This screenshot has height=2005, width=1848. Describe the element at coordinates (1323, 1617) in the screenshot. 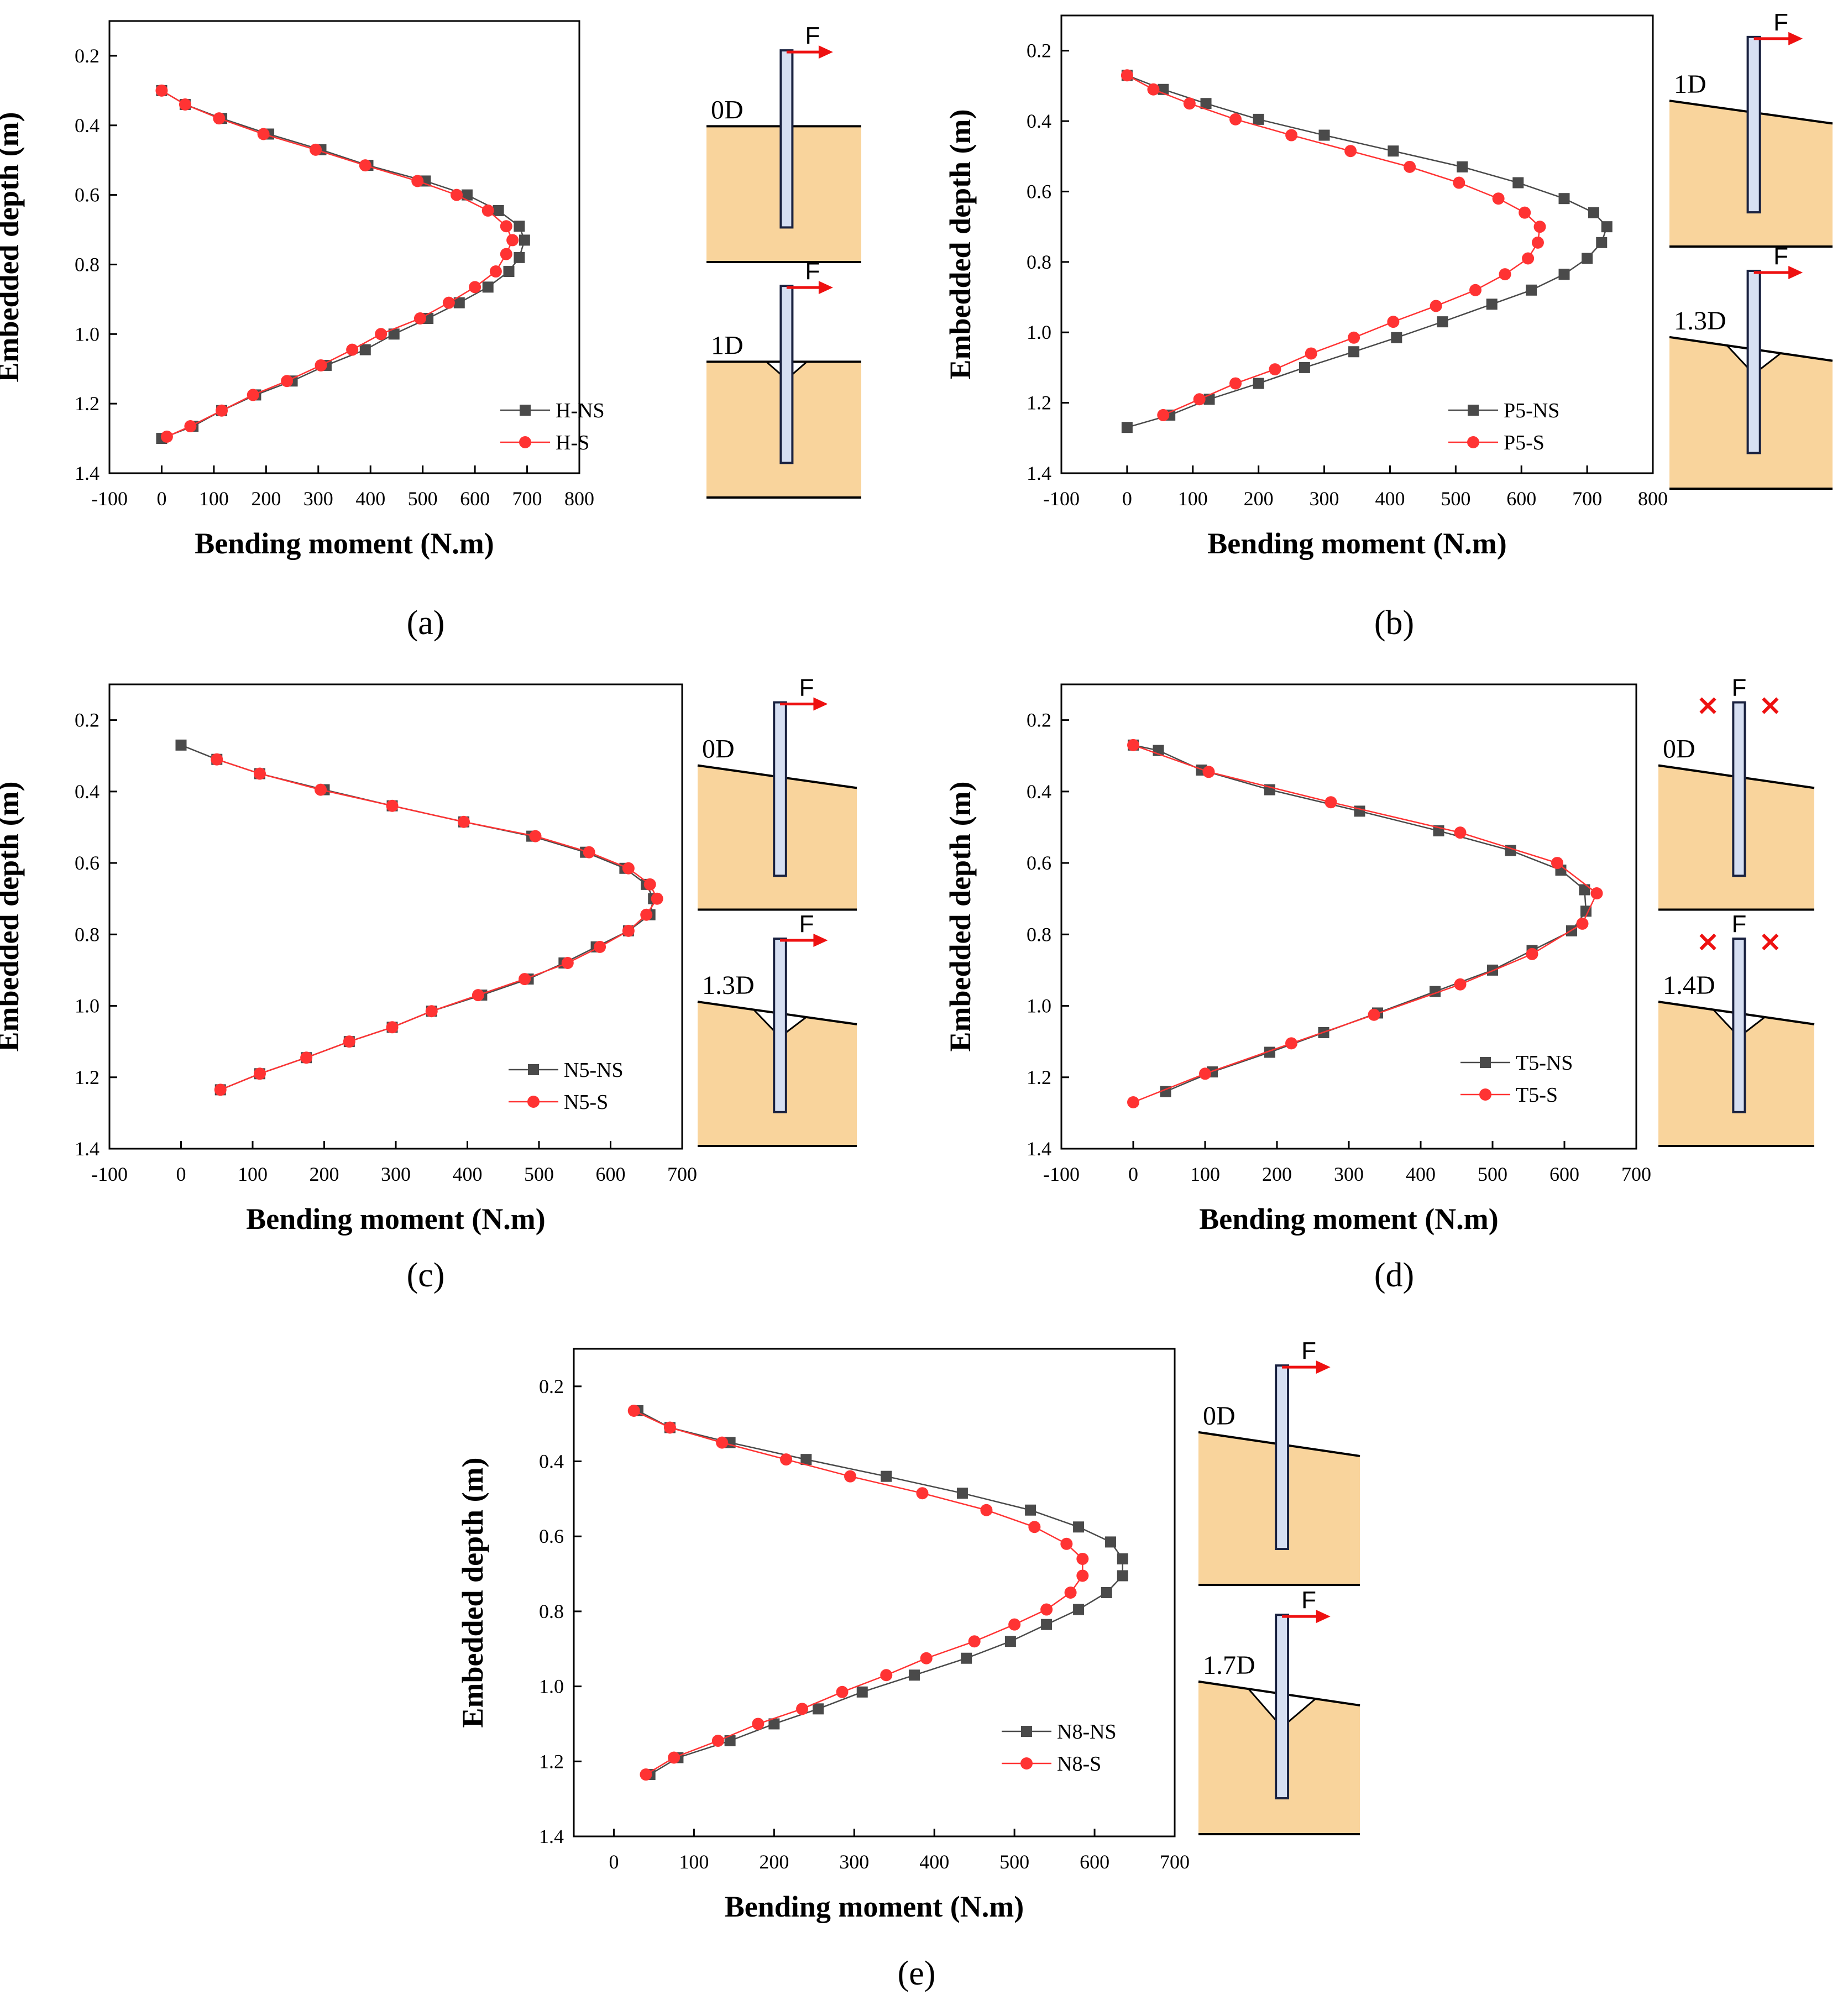

I see `force-arrowhead` at that location.